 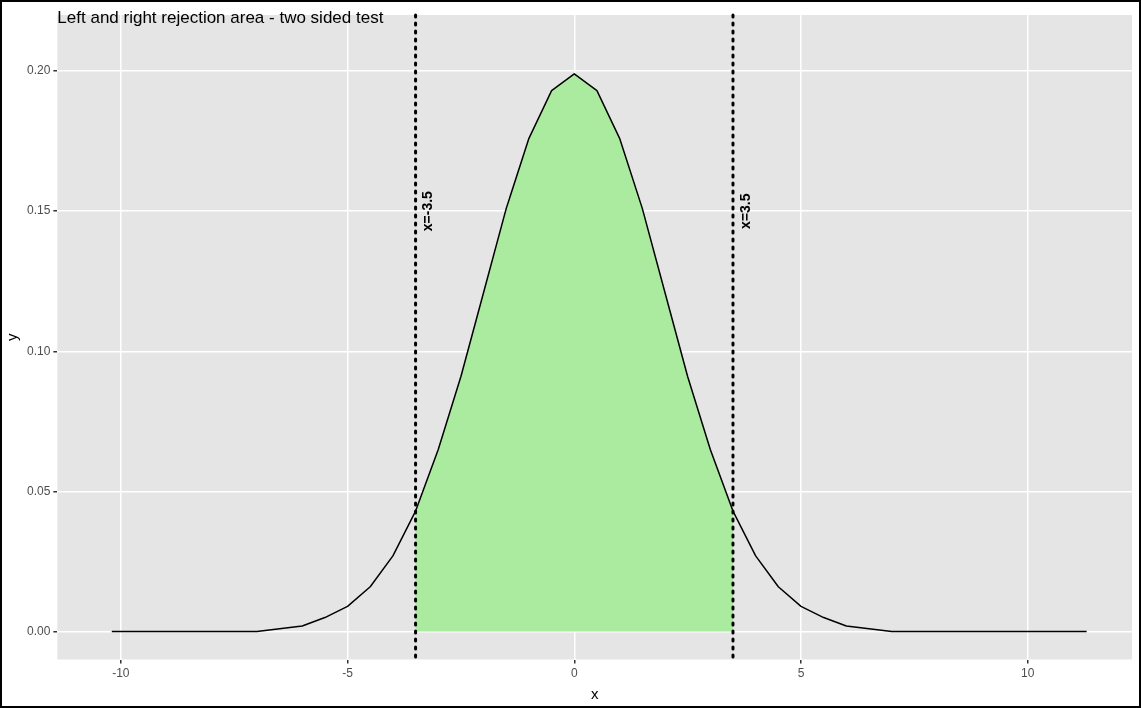 I want to click on y-tick-label: 0.20, so click(x=39, y=70).